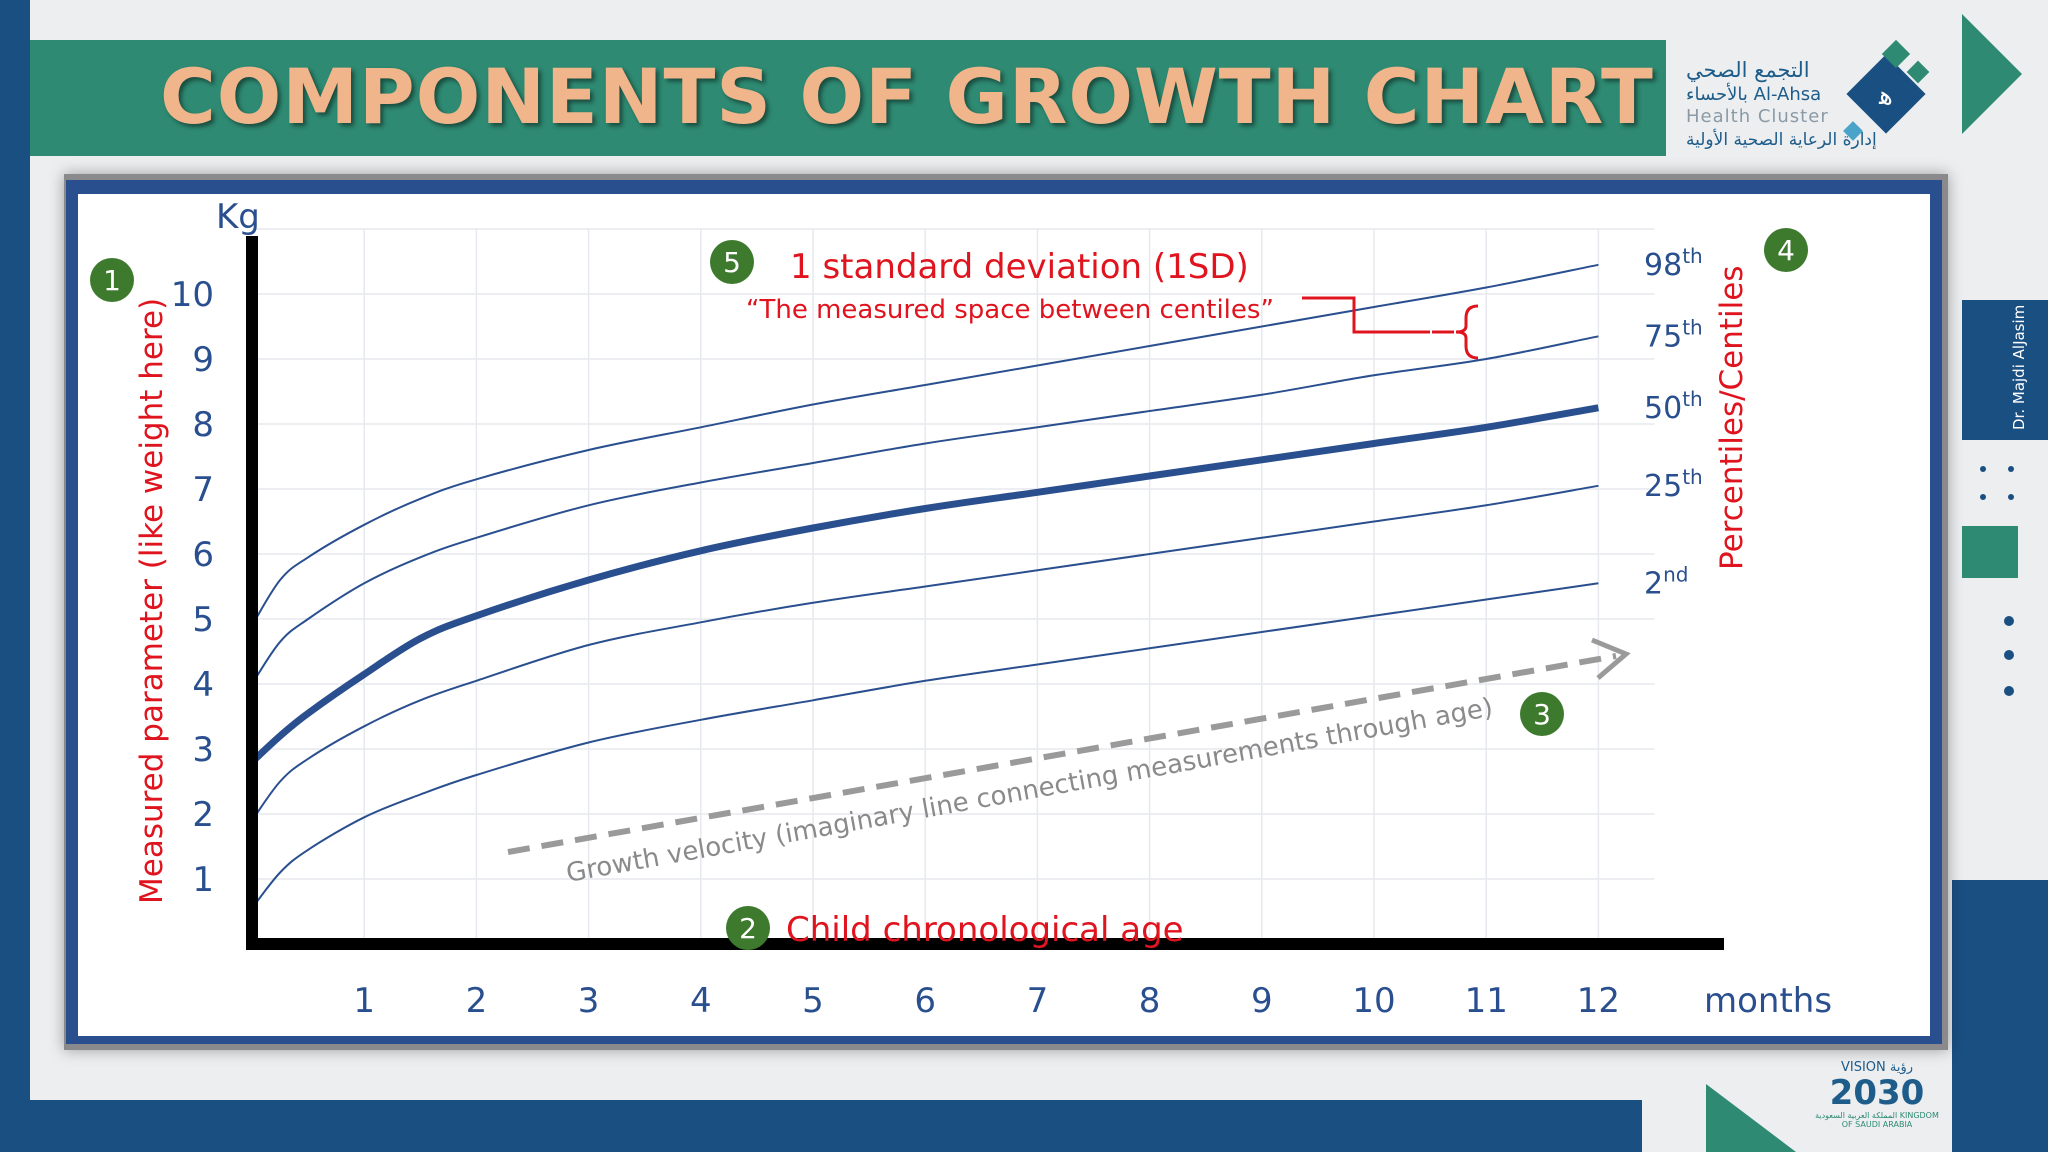  I want to click on badge-4-text: 4, so click(1786, 250).